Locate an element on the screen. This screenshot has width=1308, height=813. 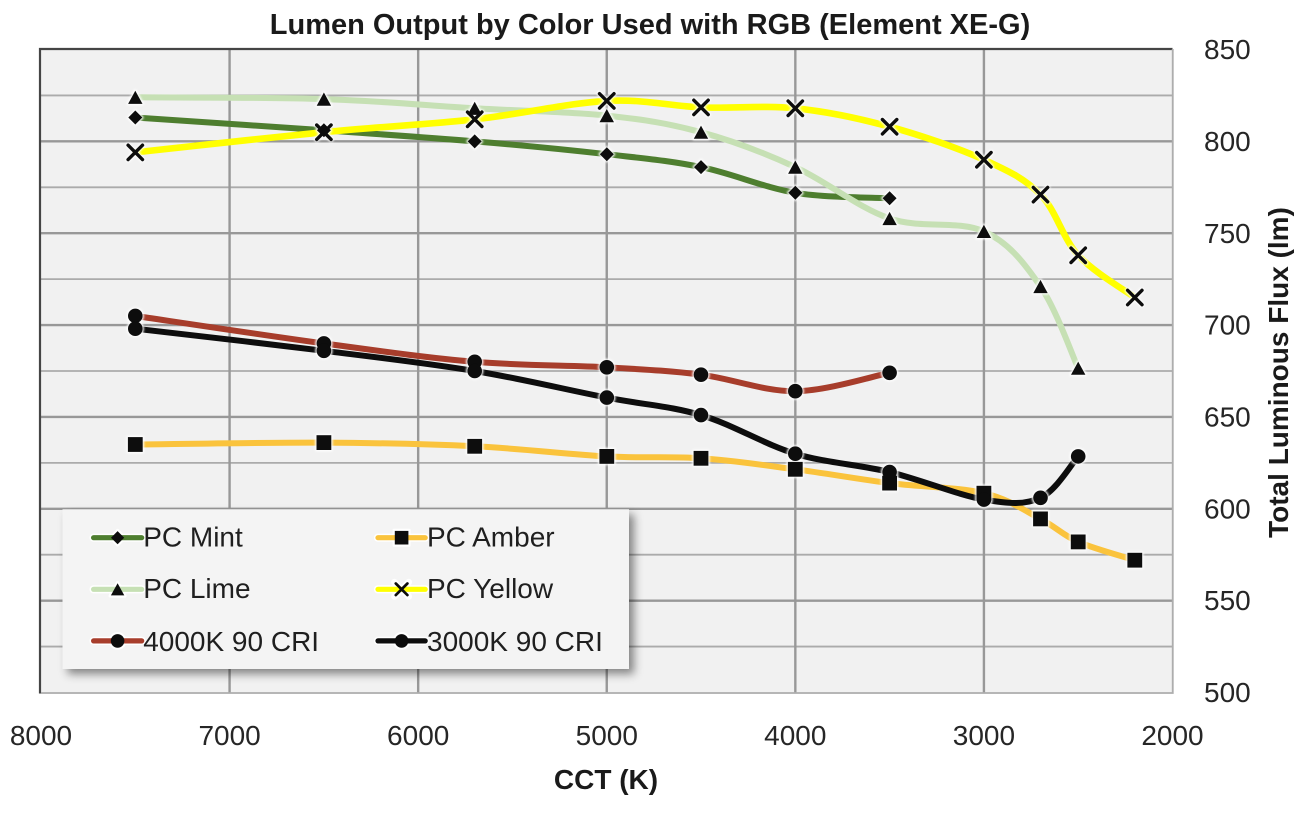
svg-text: 6000 is located at coordinates (418, 735).